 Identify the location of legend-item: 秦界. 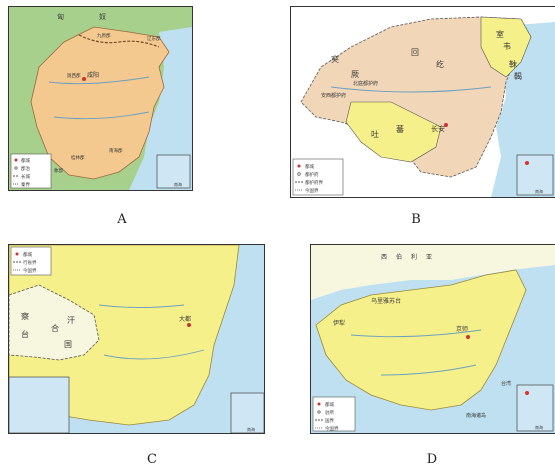
(25, 184).